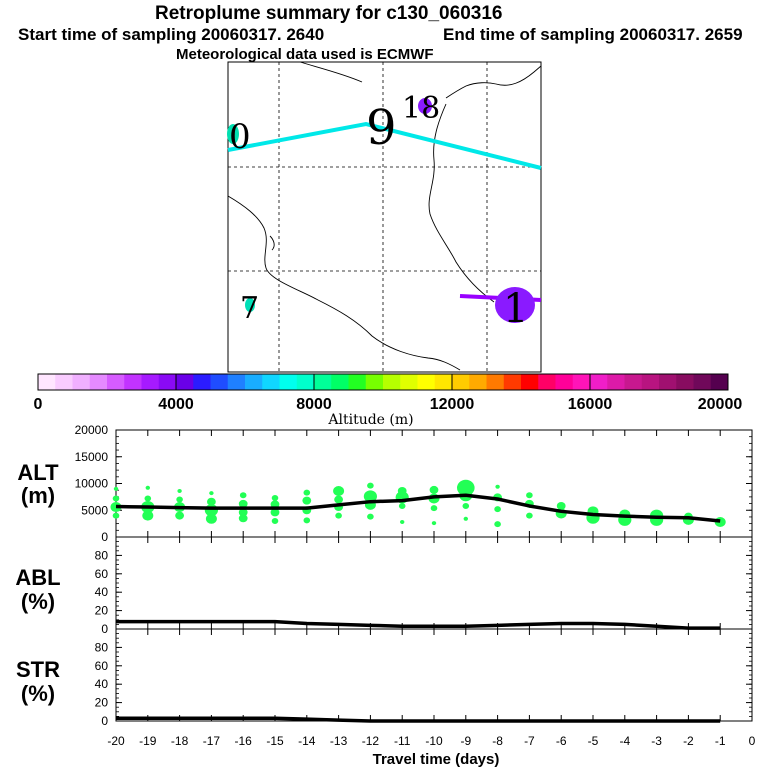 The height and width of the screenshot is (768, 768). I want to click on x-tick-label: -13, so click(339, 741).